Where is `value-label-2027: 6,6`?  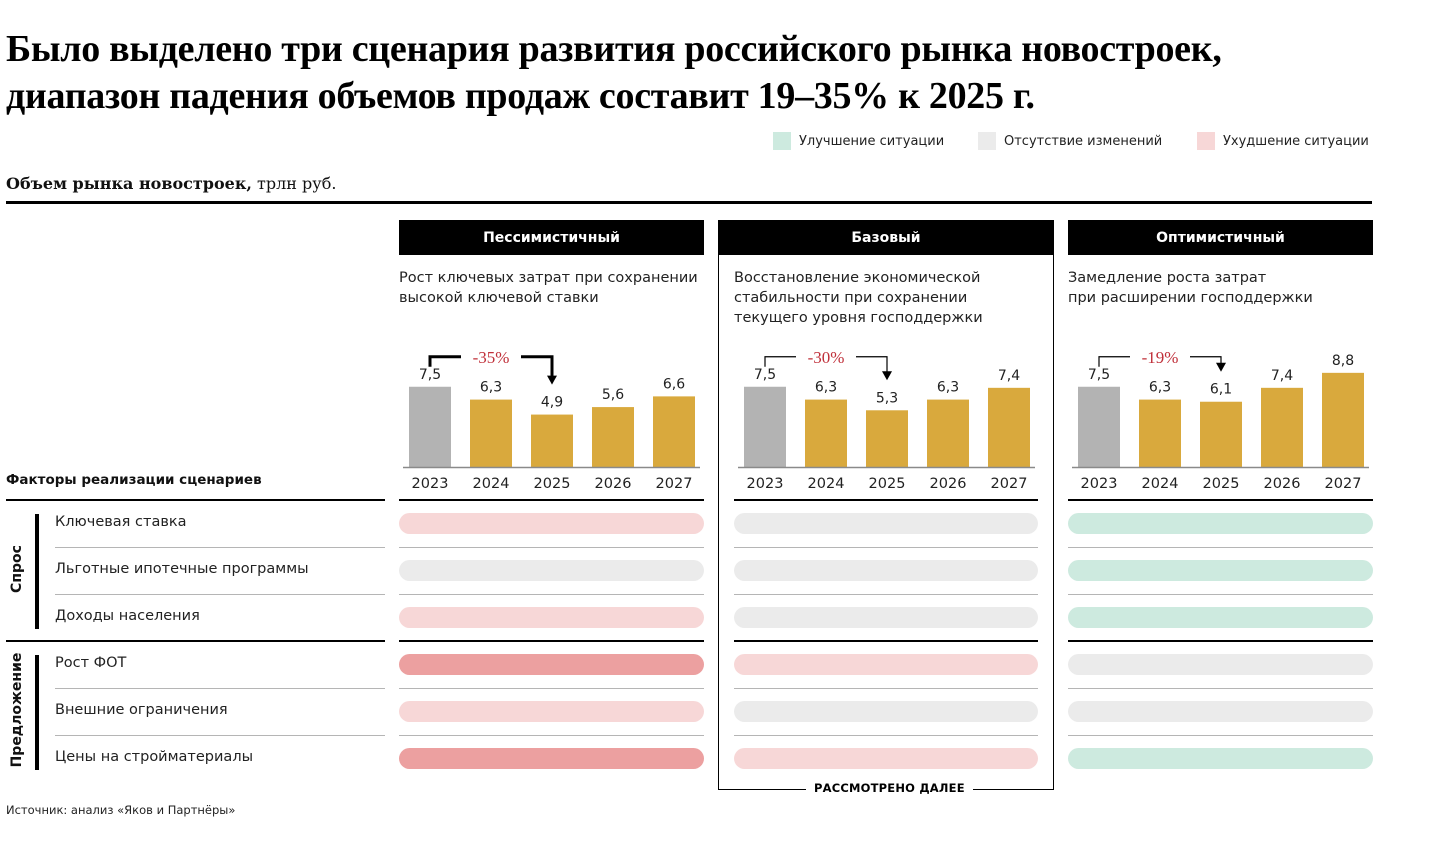
value-label-2027: 6,6 is located at coordinates (674, 384).